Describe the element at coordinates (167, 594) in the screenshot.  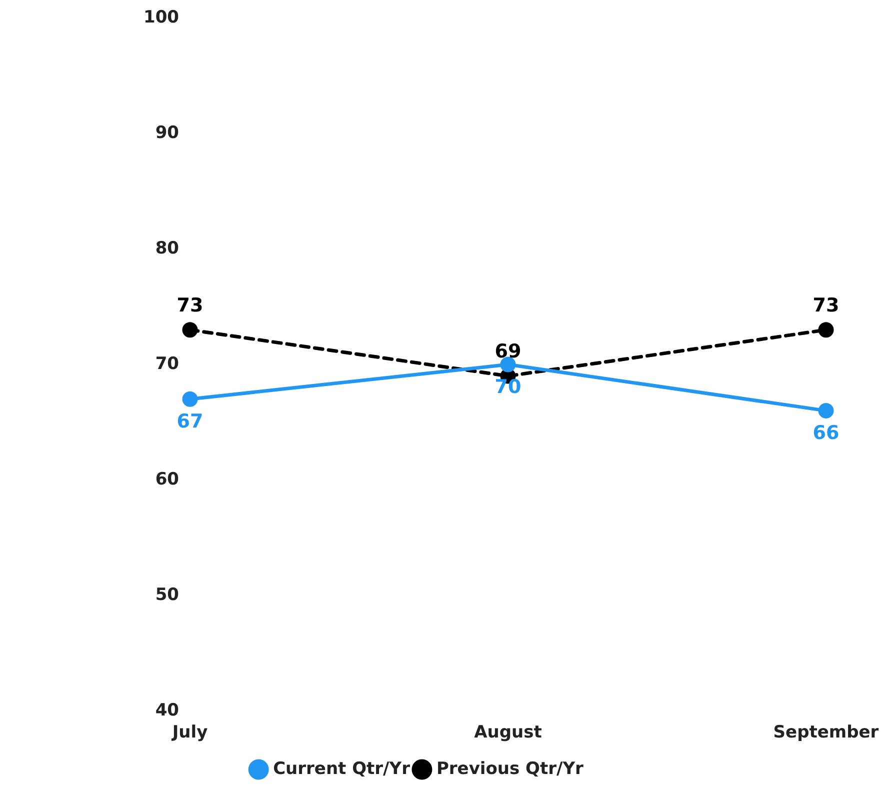
I see `y-tick-label: 50` at that location.